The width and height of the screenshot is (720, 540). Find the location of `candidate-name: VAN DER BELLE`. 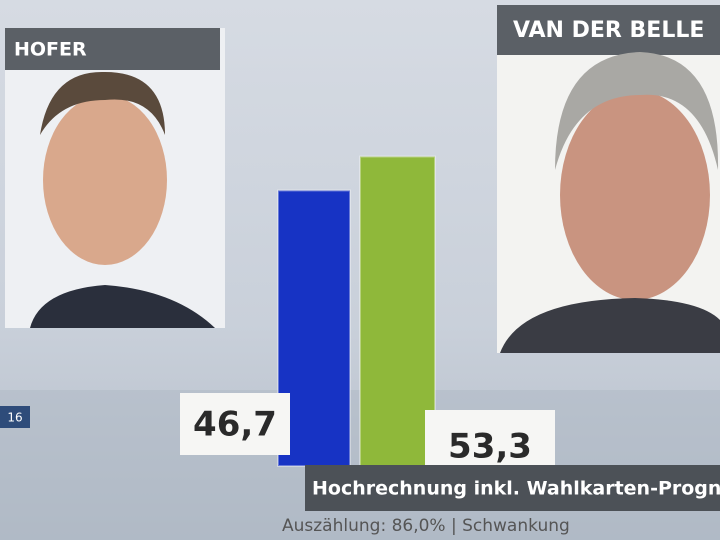

candidate-name: VAN DER BELLE is located at coordinates (608, 30).